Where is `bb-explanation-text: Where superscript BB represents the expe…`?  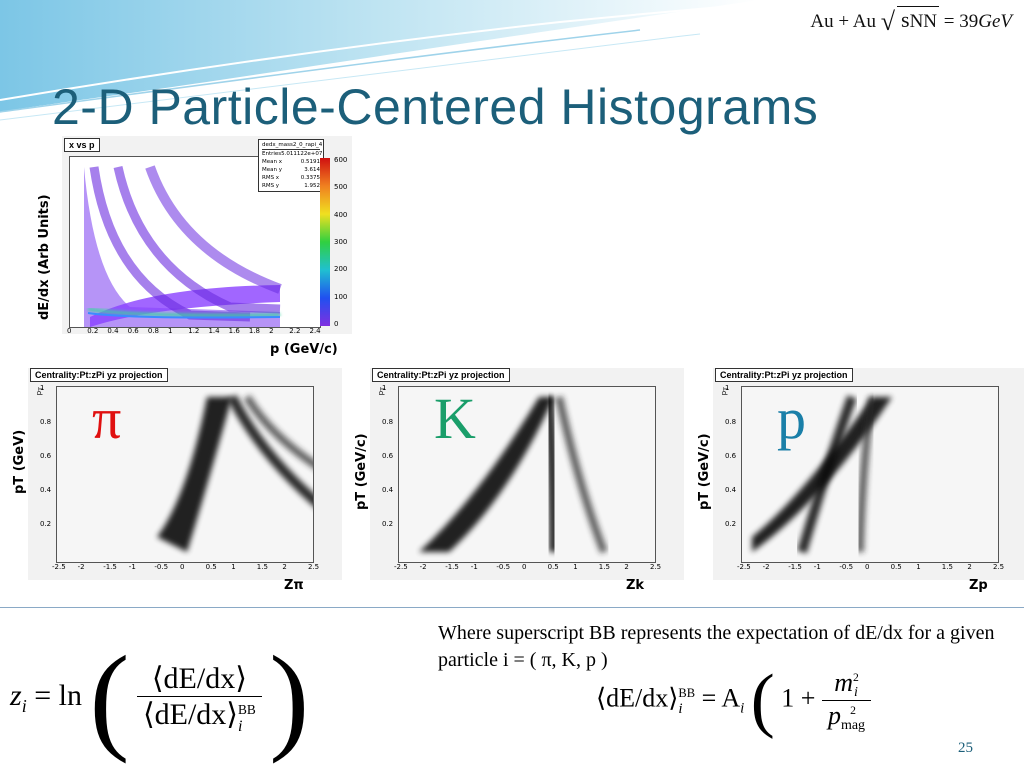
bb-explanation-text: Where superscript BB represents the expe… is located at coordinates (716, 646).